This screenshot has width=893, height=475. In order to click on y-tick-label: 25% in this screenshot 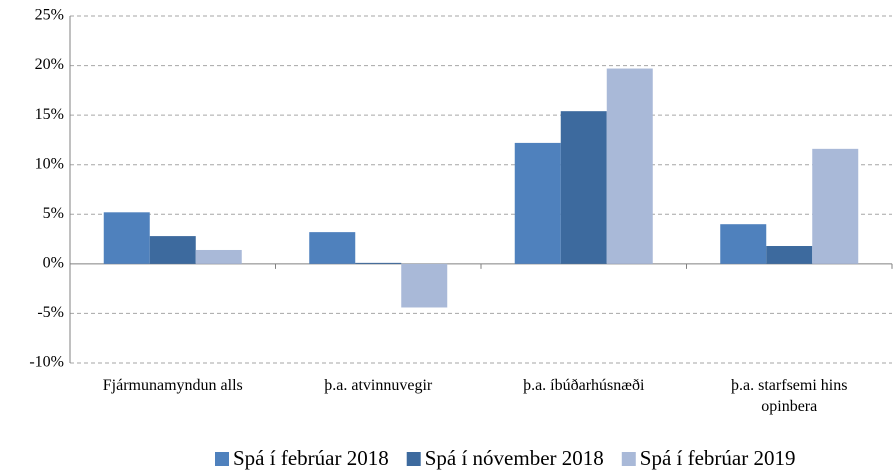, I will do `click(49, 15)`.